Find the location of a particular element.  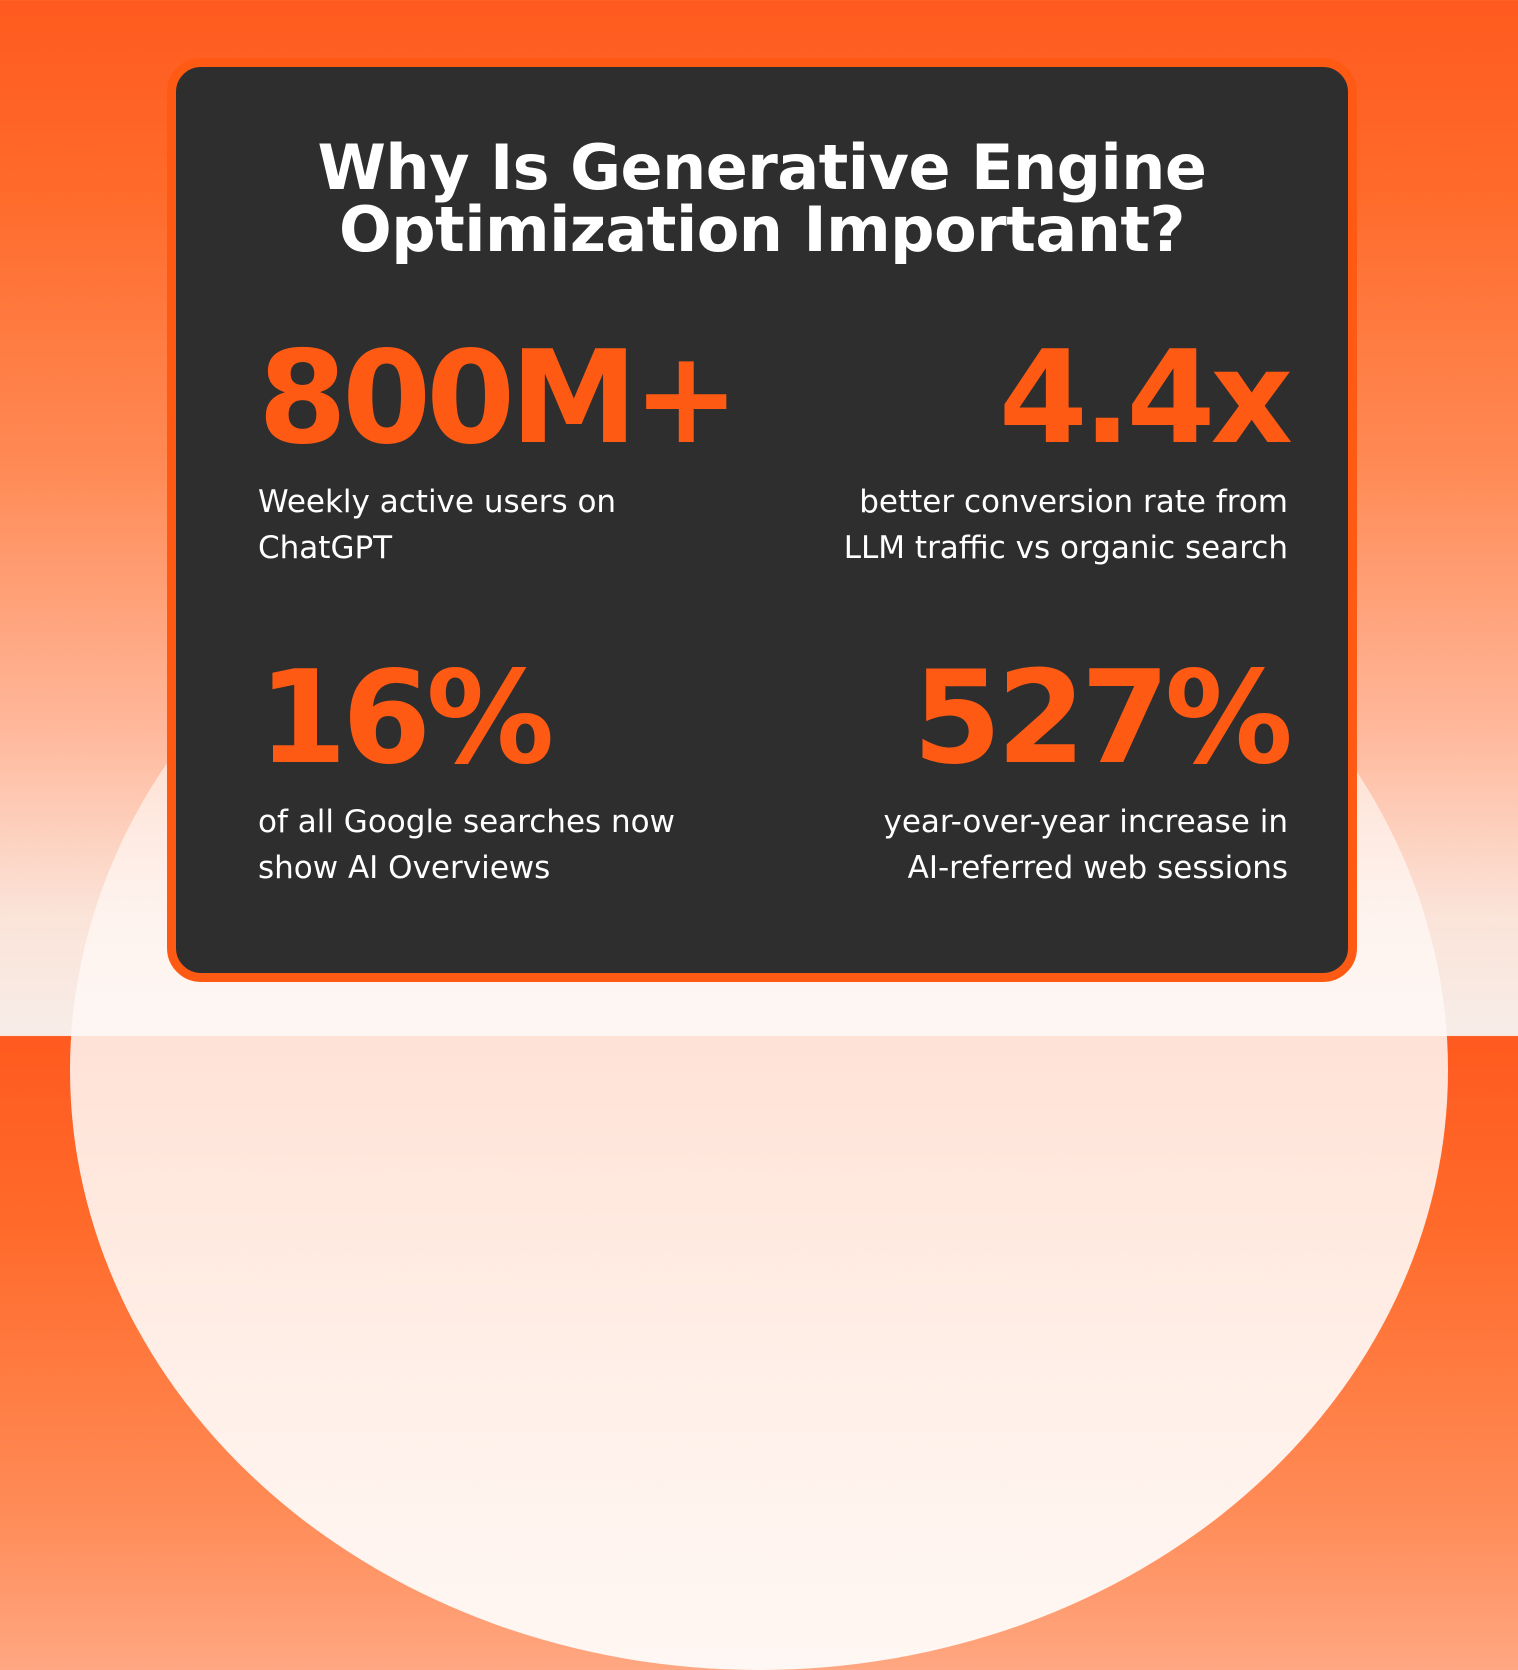

stat-value: 16% is located at coordinates (406, 718).